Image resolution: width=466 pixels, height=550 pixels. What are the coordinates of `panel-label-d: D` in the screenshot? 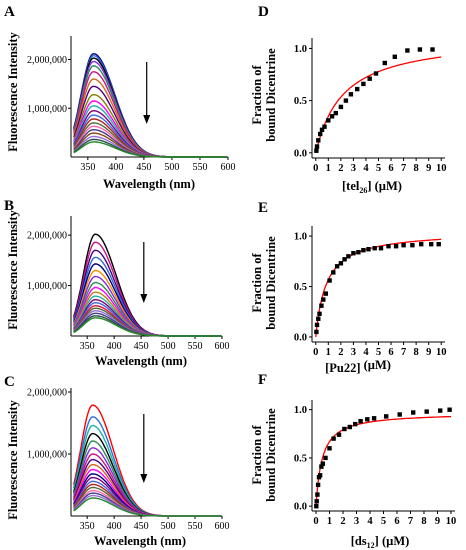 It's located at (263, 12).